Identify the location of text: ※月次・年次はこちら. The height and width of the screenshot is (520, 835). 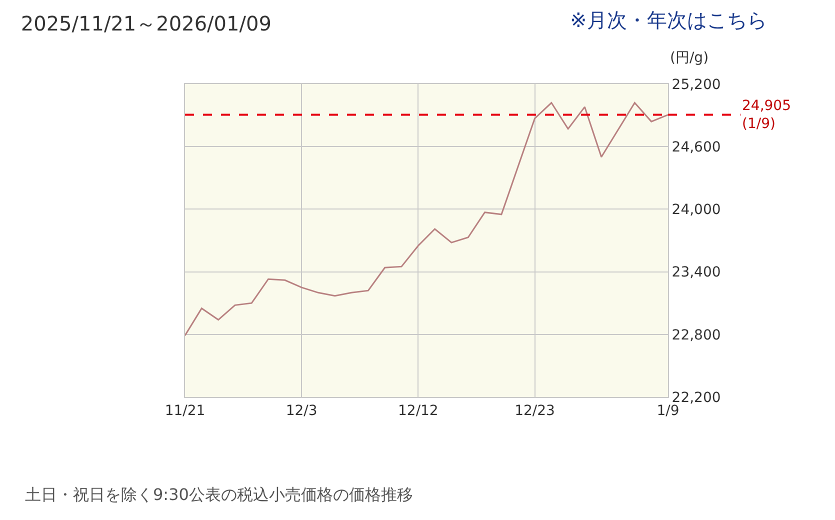
(668, 20).